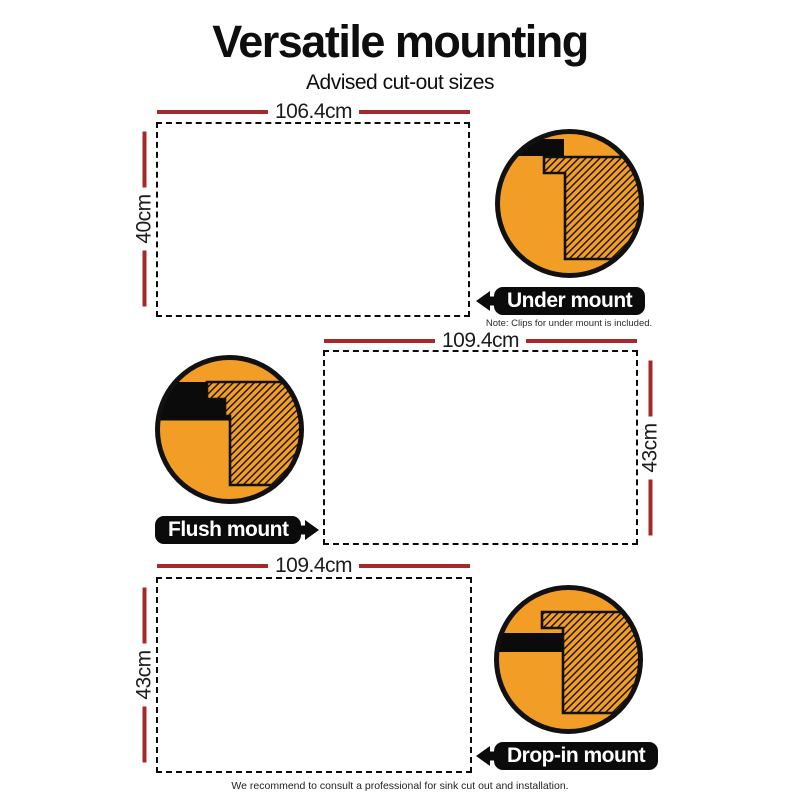  I want to click on under-mount-cross-section-icon, so click(569, 203).